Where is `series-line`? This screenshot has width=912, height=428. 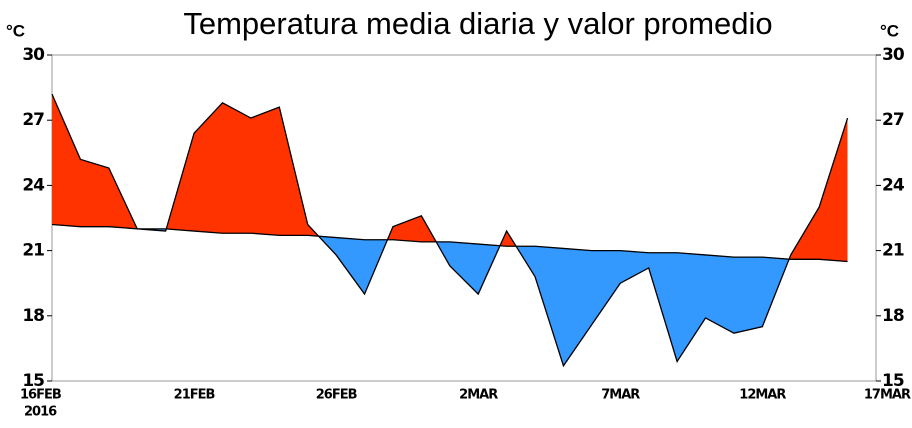 series-line is located at coordinates (449, 243).